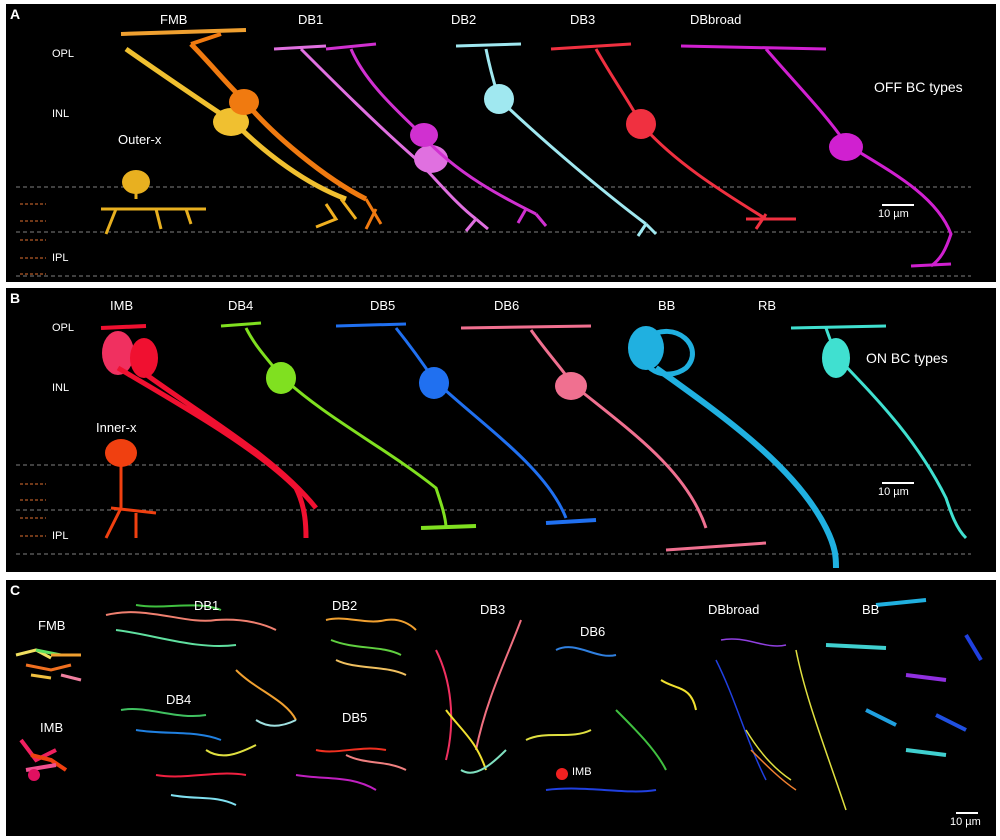  Describe the element at coordinates (478, 696) in the screenshot. I see `db3-mosaic` at that location.